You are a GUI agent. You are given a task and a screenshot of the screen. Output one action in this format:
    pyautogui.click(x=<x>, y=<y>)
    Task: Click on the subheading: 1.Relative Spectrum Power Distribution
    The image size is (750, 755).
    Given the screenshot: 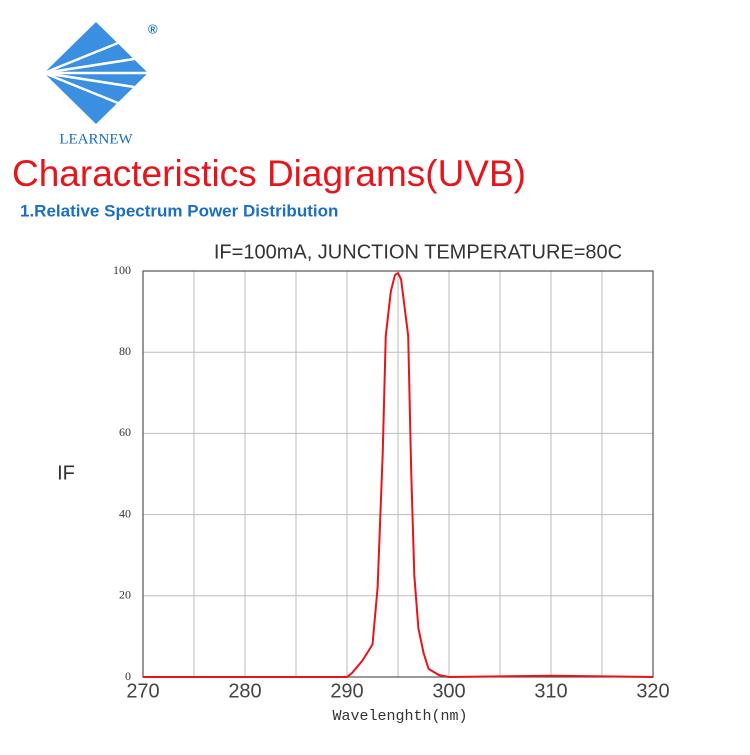 What is the action you would take?
    pyautogui.click(x=179, y=210)
    